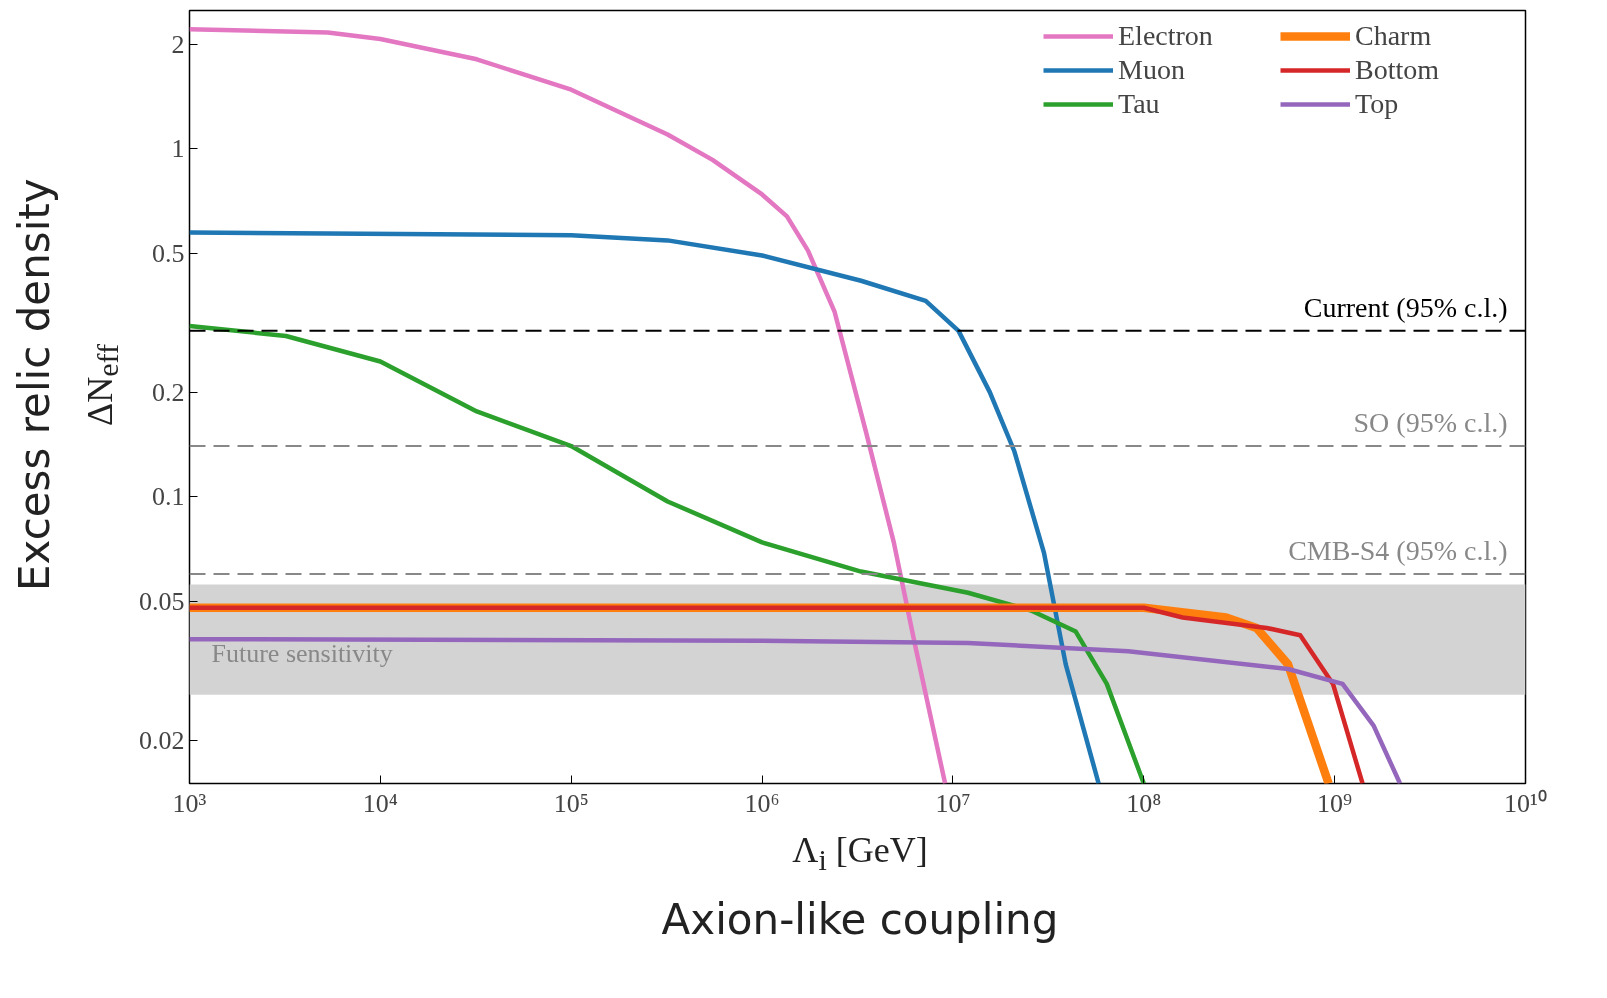 The height and width of the screenshot is (998, 1607). Describe the element at coordinates (1398, 551) in the screenshot. I see `ref-line-label: CMB-S4 (95% c.l.)` at that location.